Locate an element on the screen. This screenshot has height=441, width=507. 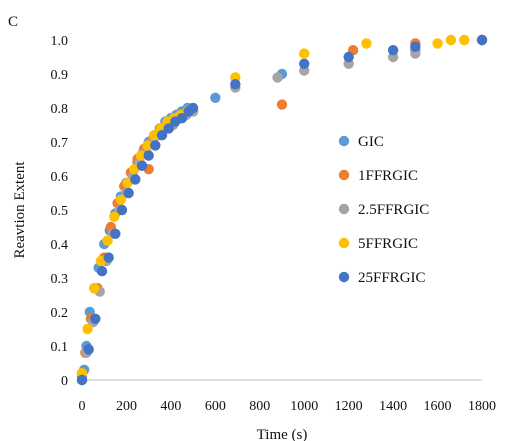
y-axis-ticks: 0 0.1 0.2 0.3 0.4 0.5 0.6 0.7 0.8 0.9 1.0 is located at coordinates (60, 211).